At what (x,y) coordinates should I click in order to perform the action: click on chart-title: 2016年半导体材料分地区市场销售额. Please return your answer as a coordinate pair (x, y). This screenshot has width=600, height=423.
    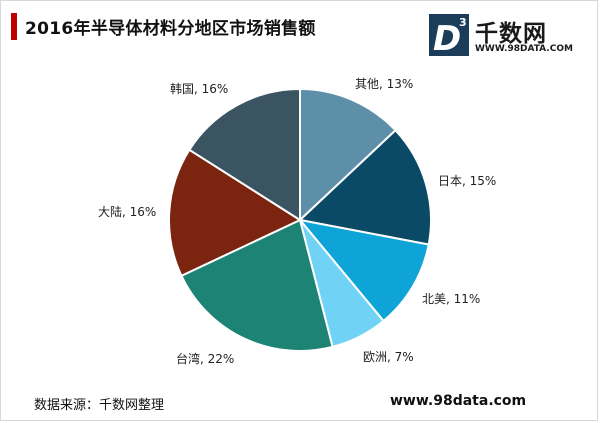
    Looking at the image, I should click on (170, 29).